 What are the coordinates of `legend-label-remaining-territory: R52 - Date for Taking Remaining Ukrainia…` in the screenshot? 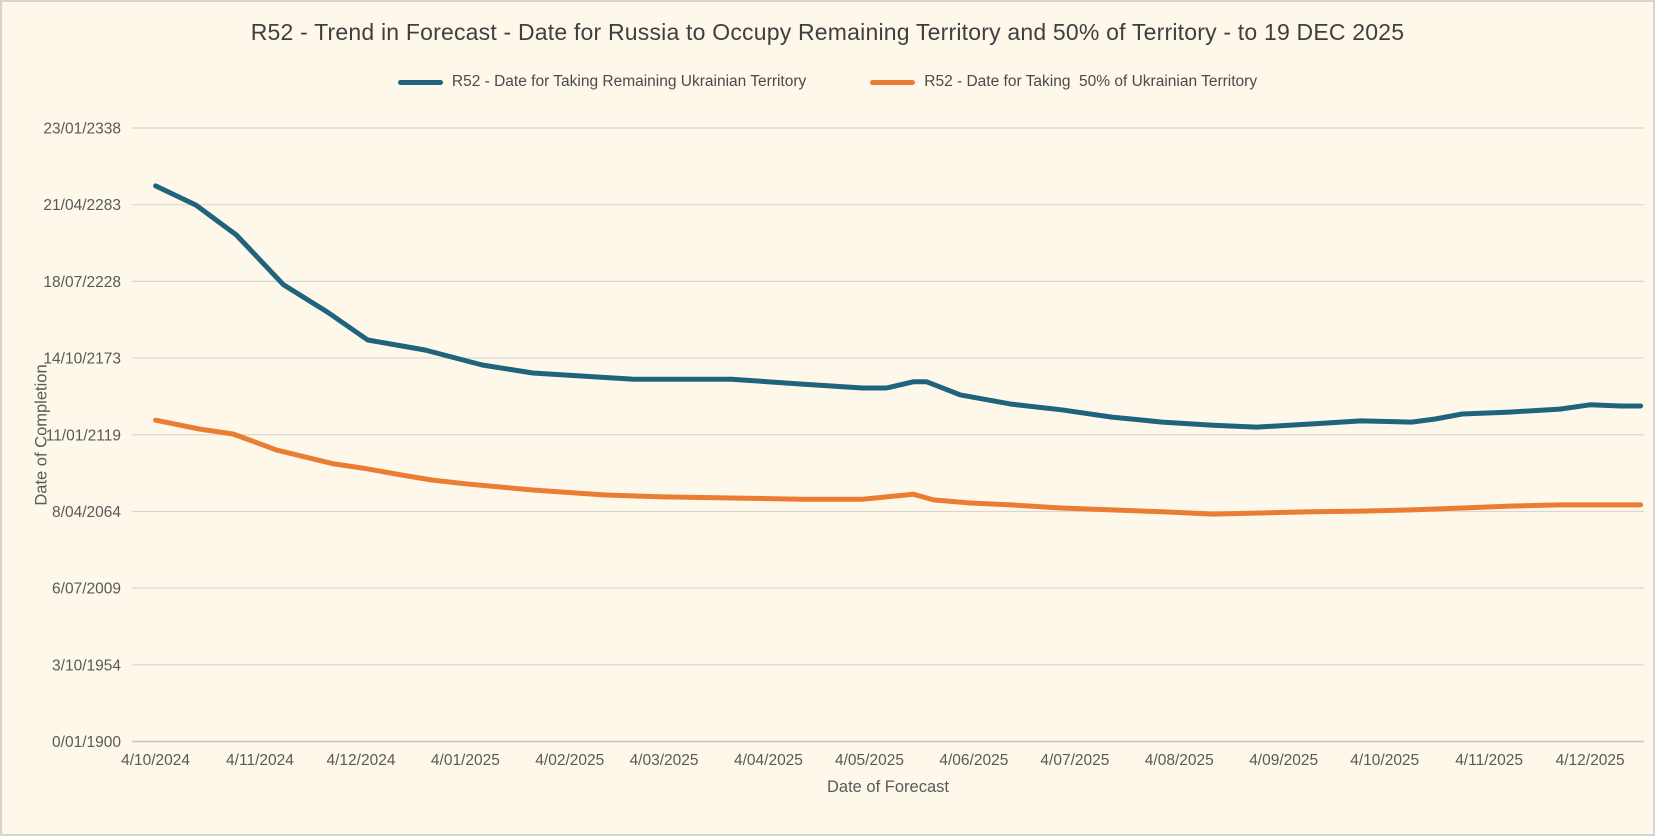 It's located at (629, 81).